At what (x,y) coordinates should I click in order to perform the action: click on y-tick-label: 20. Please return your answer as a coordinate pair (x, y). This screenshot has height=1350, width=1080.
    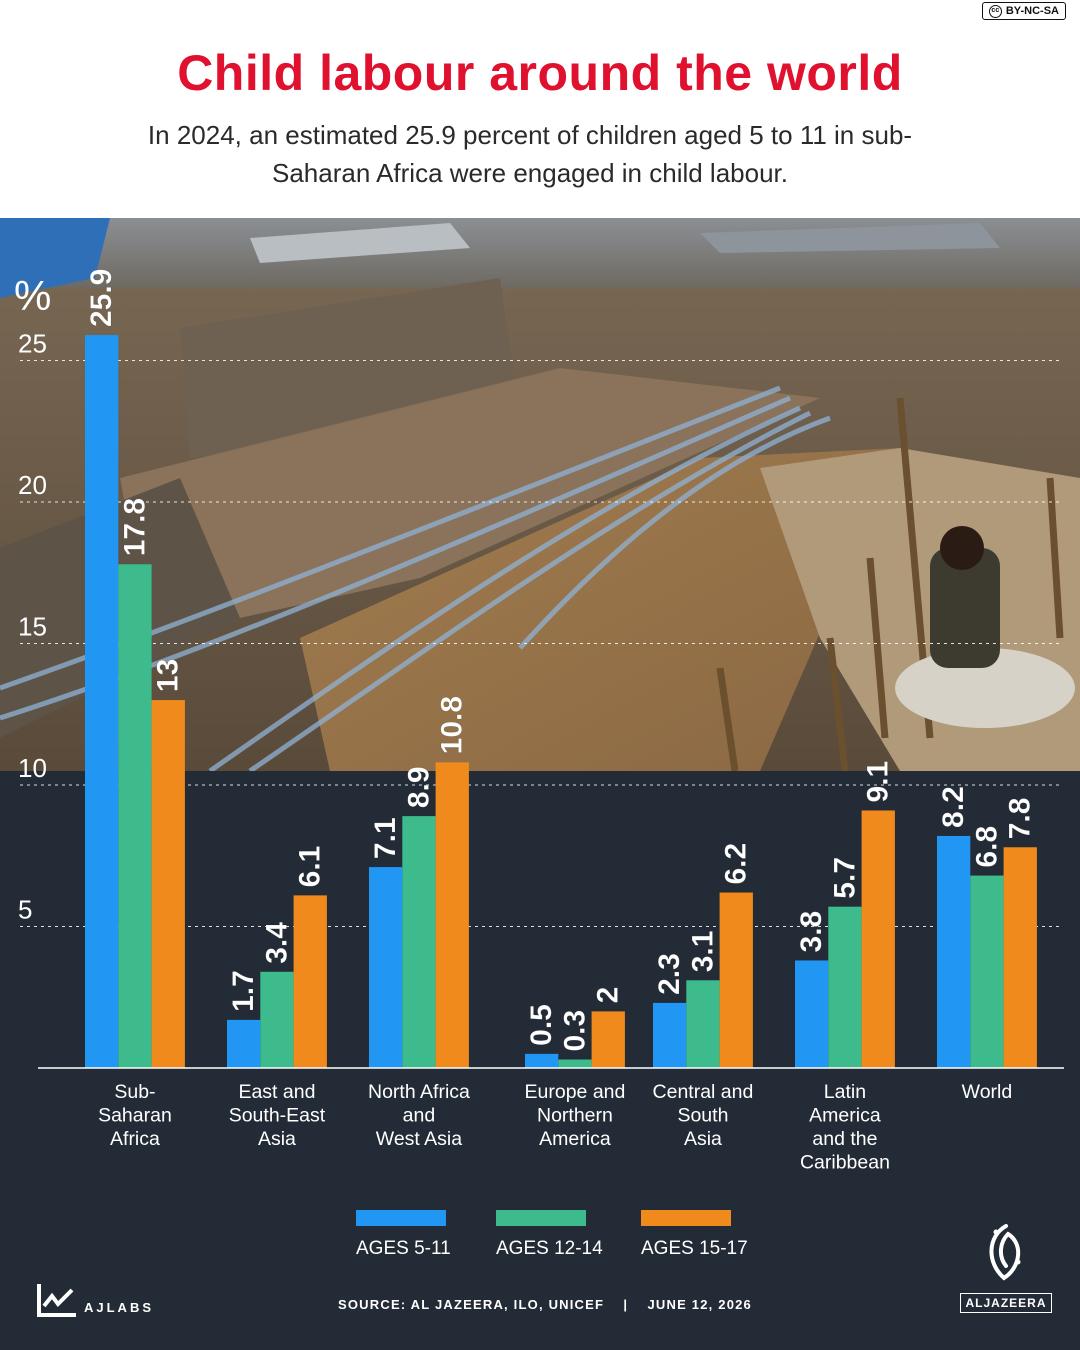
    Looking at the image, I should click on (32, 485).